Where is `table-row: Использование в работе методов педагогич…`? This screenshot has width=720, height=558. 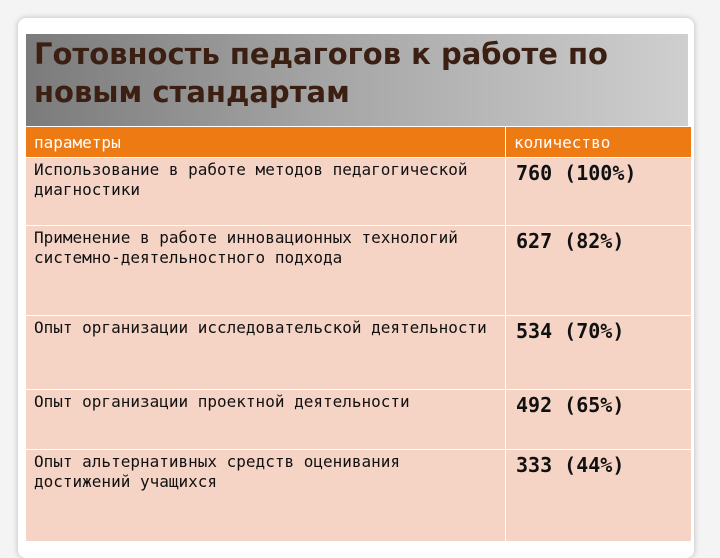
table-row: Использование в работе методов педагогич… is located at coordinates (358, 191).